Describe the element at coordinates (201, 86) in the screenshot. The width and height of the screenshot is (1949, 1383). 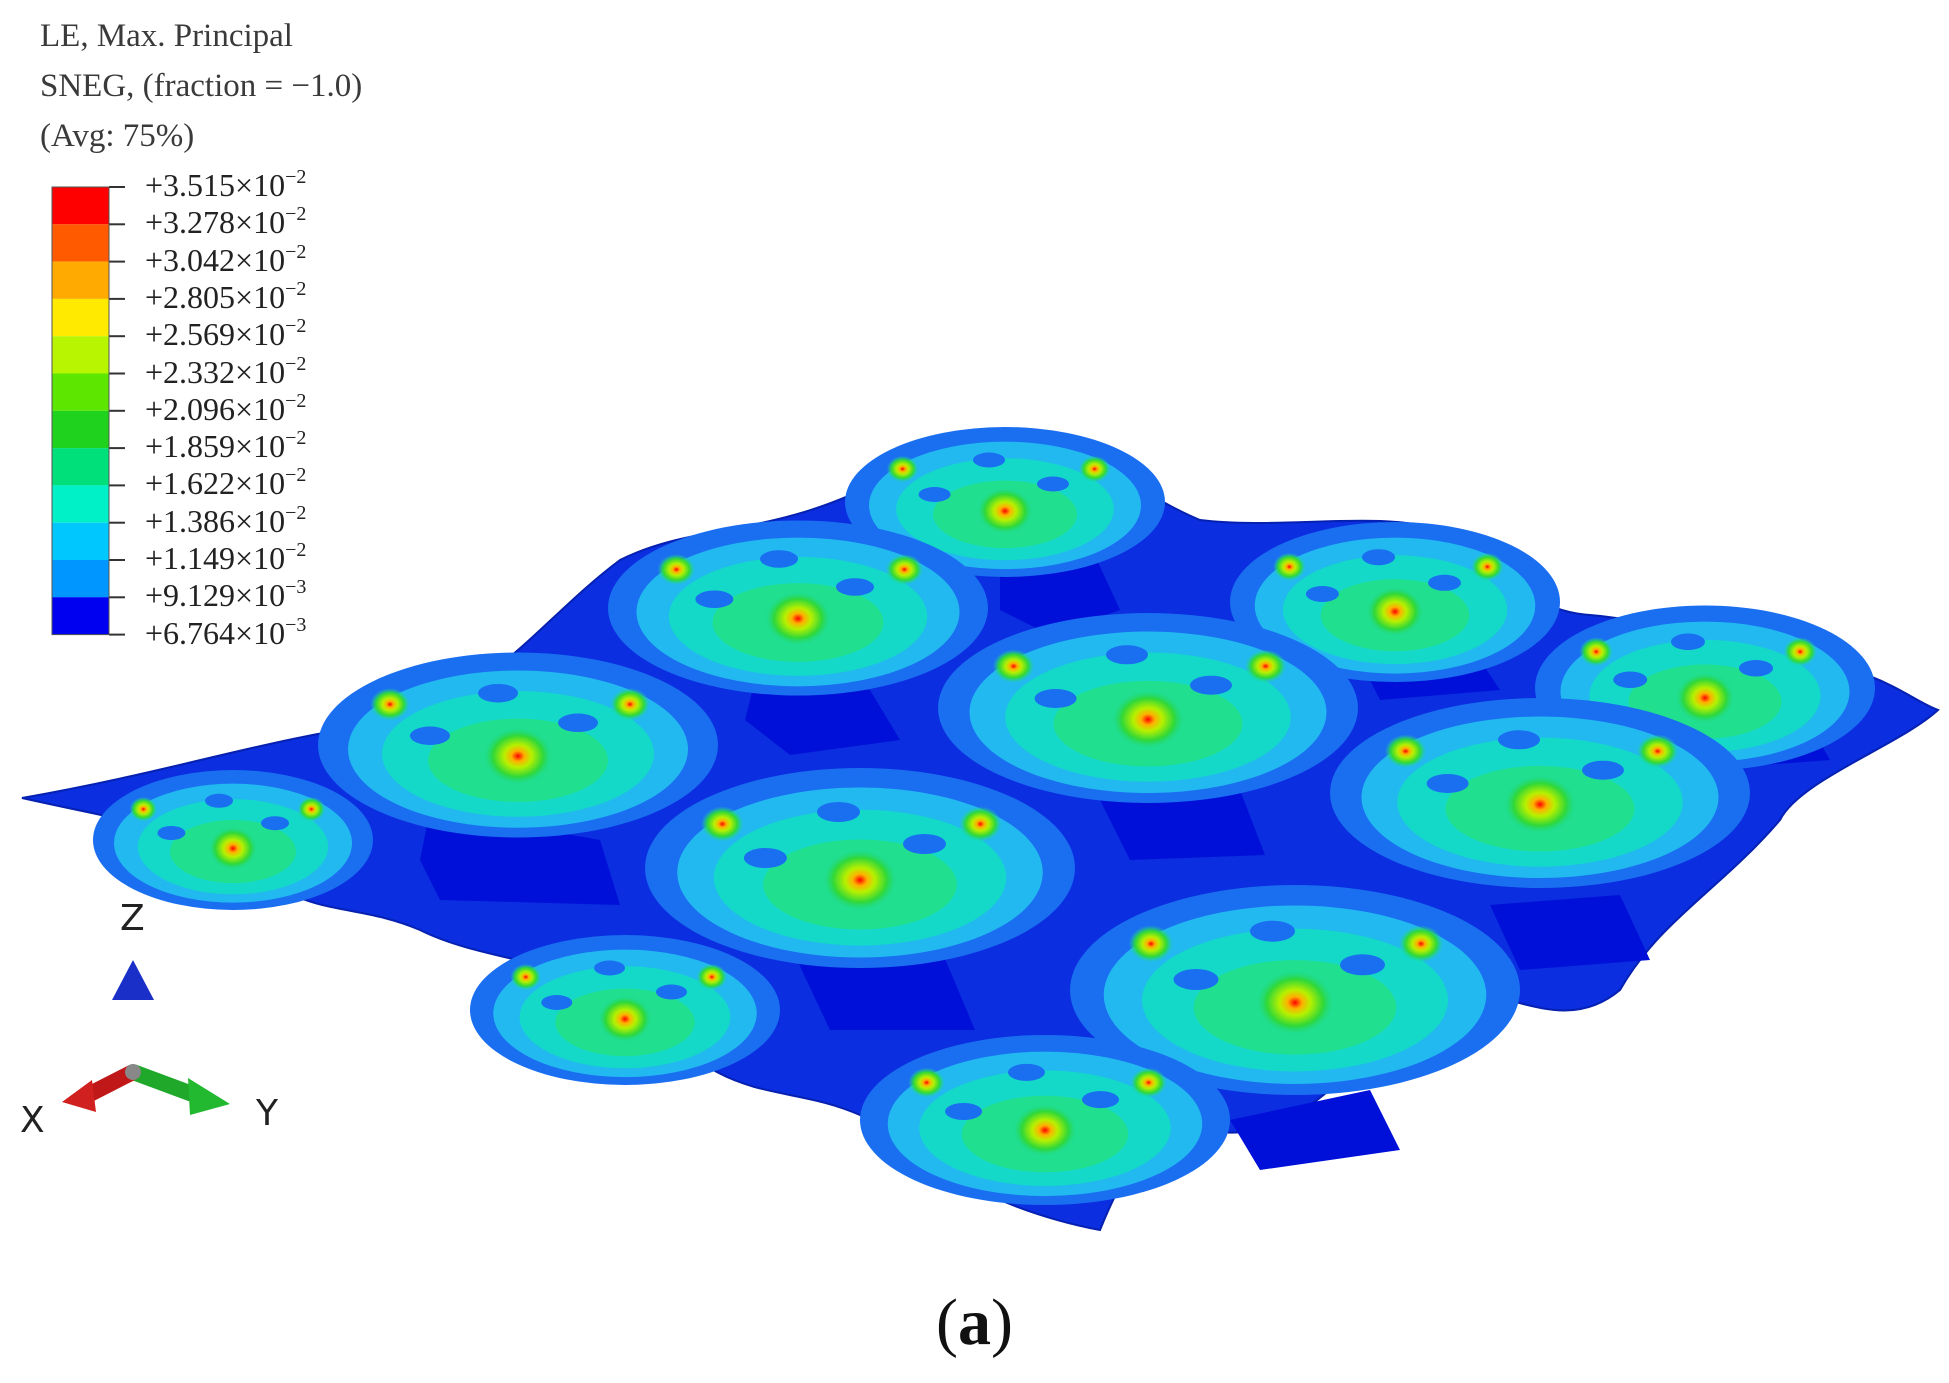
I see `legend-title-line-2: SNEG, (fraction = −1.0)` at that location.